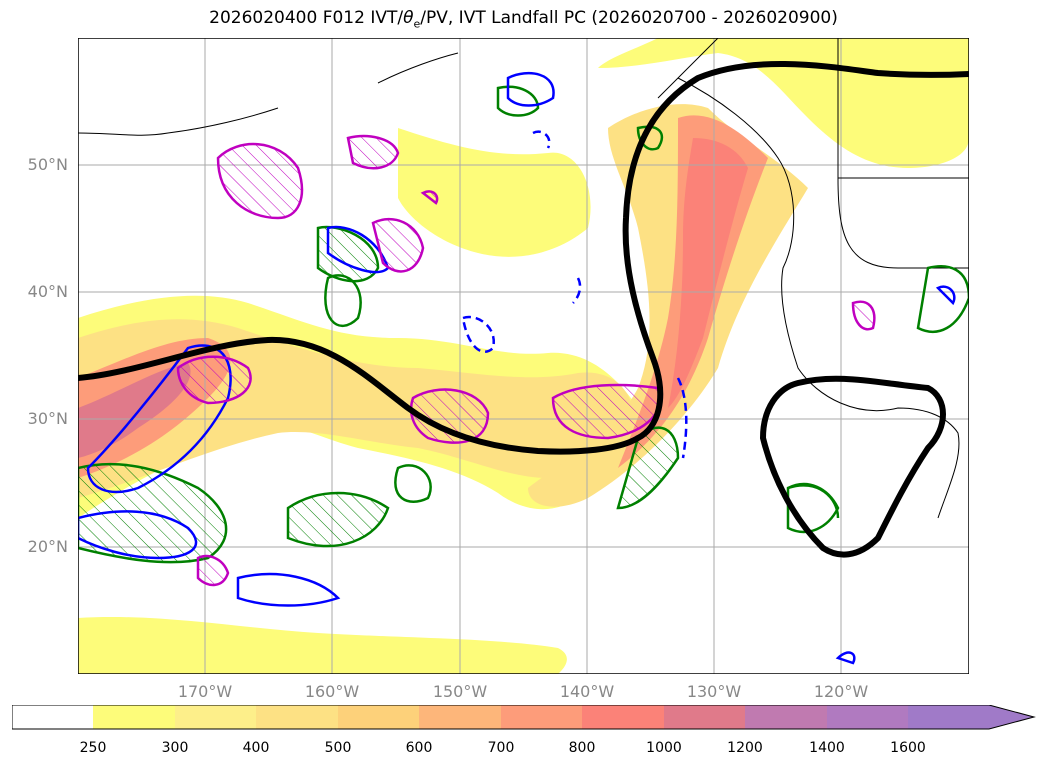 The height and width of the screenshot is (767, 1047). I want to click on colorbar-tick: 1400, so click(827, 748).